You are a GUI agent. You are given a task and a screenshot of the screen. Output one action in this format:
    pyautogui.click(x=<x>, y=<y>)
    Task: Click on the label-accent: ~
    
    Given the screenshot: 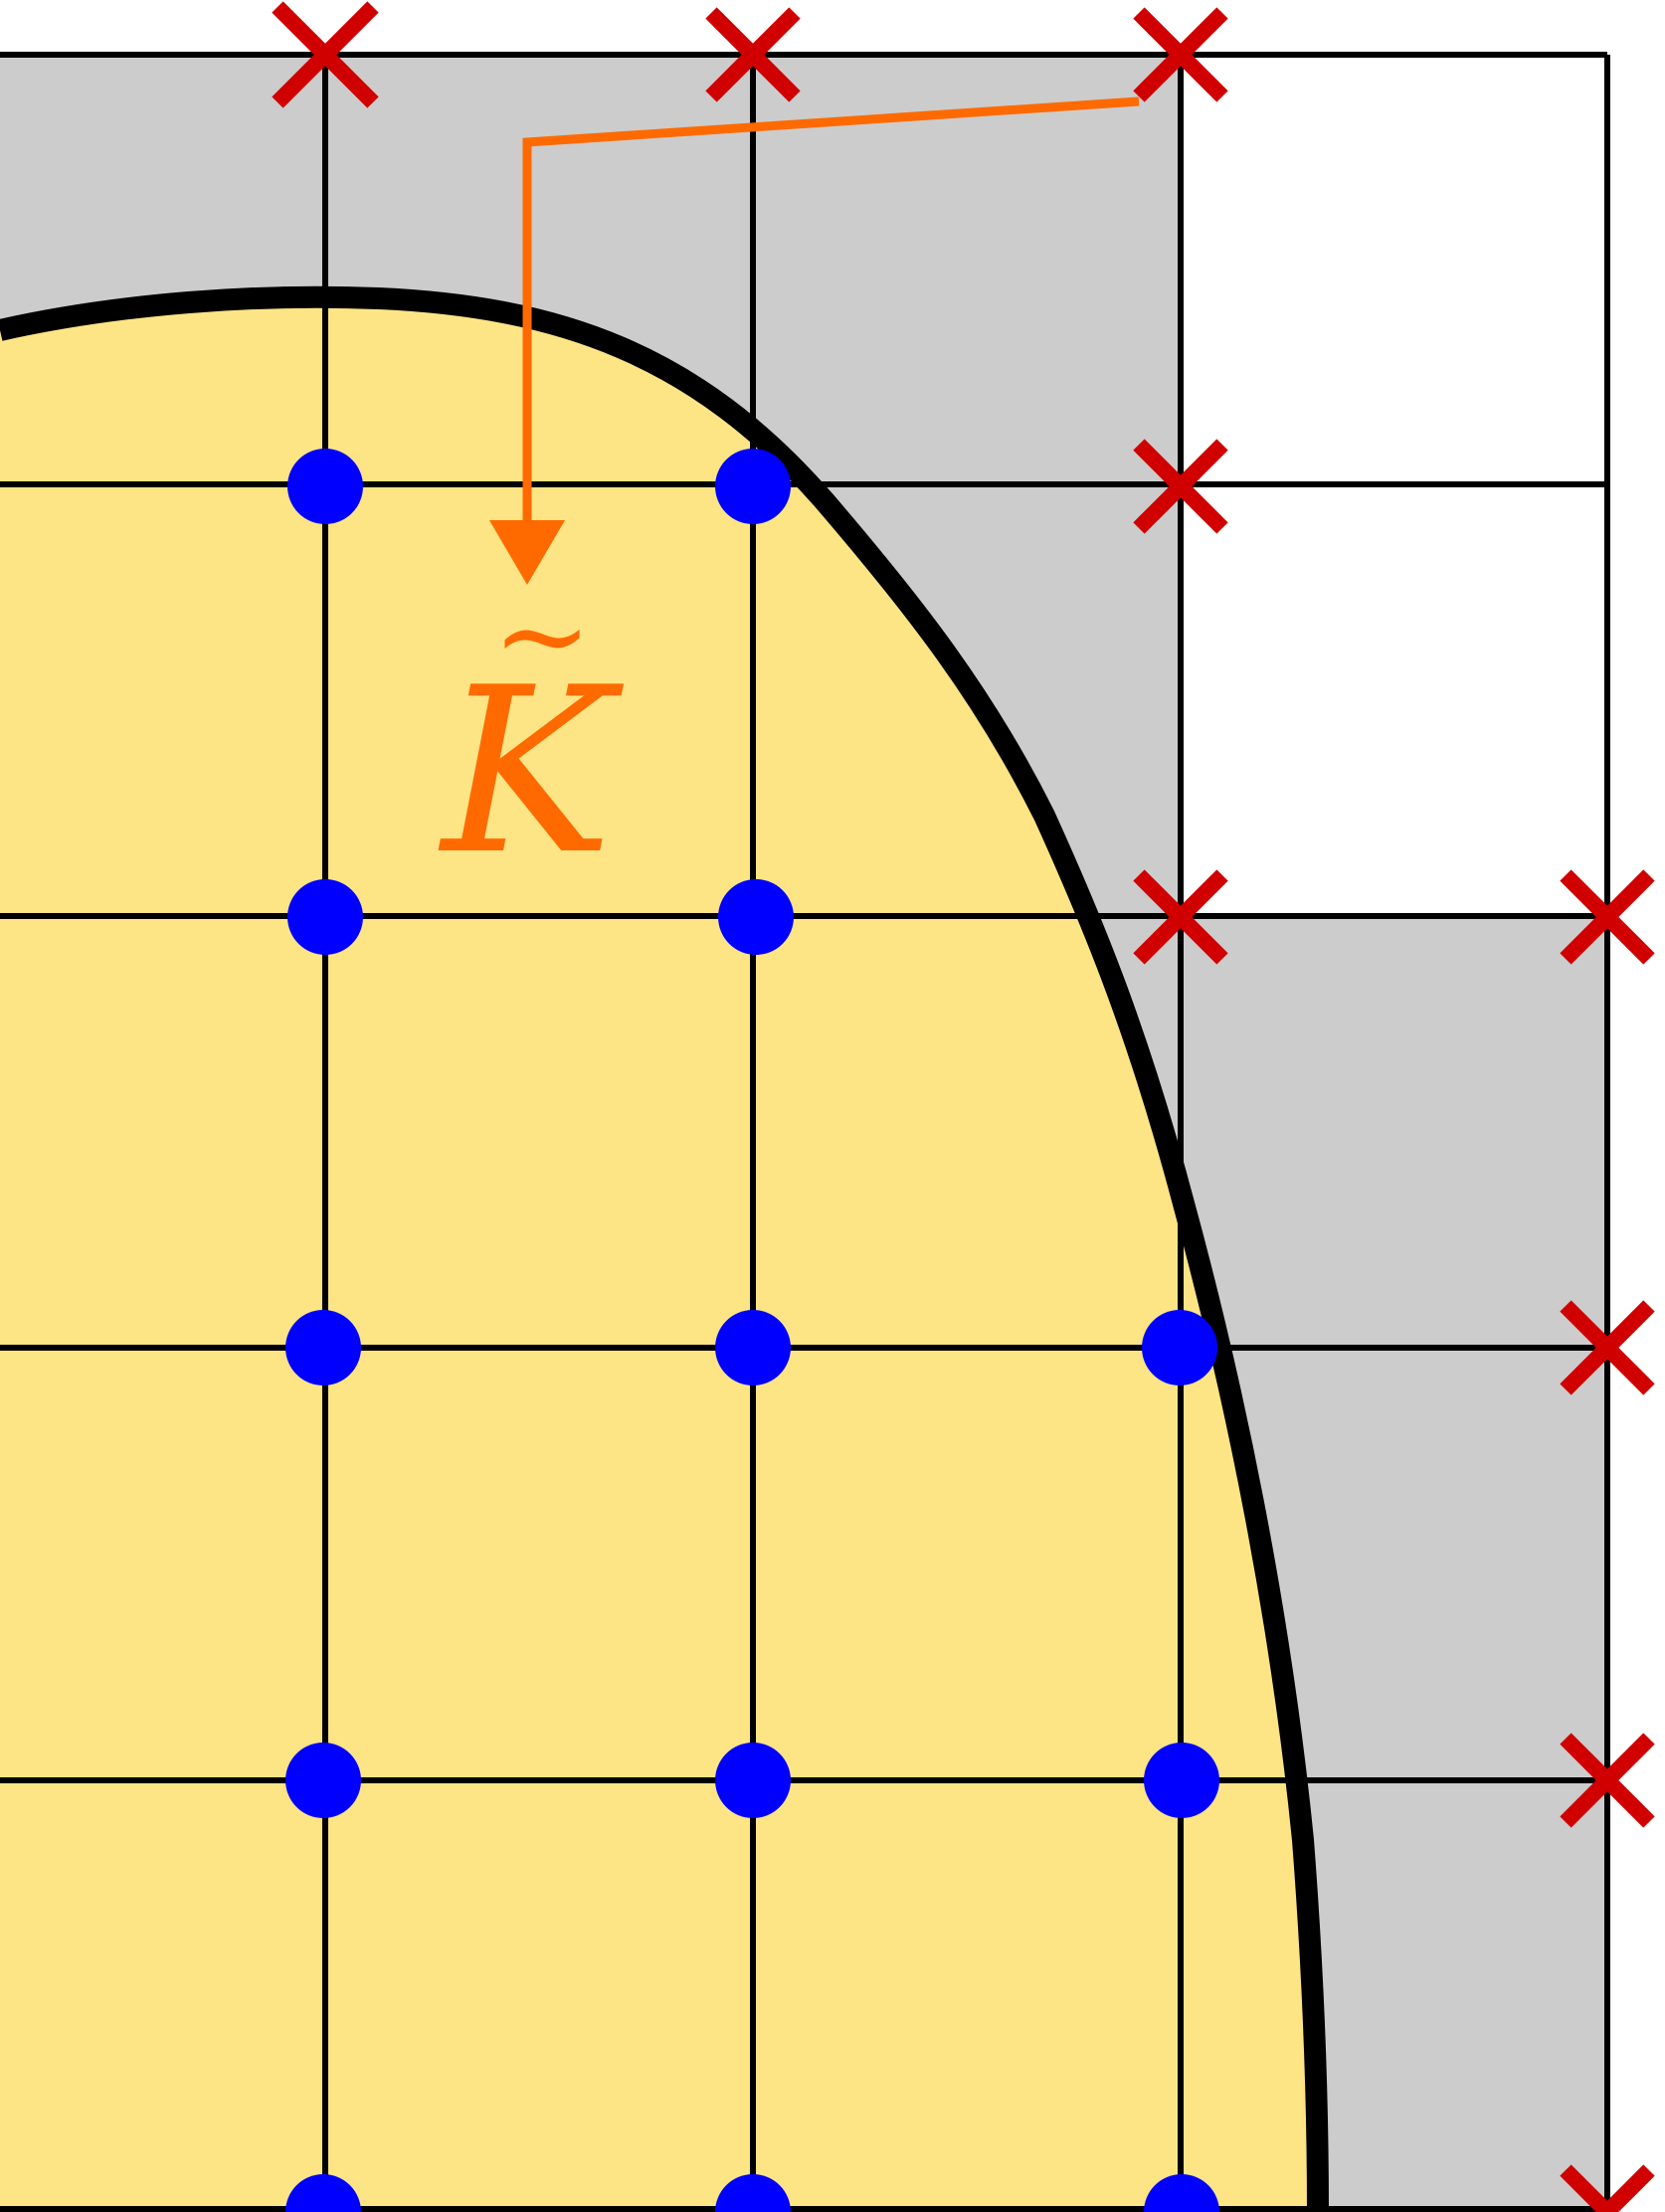 What is the action you would take?
    pyautogui.click(x=542, y=636)
    